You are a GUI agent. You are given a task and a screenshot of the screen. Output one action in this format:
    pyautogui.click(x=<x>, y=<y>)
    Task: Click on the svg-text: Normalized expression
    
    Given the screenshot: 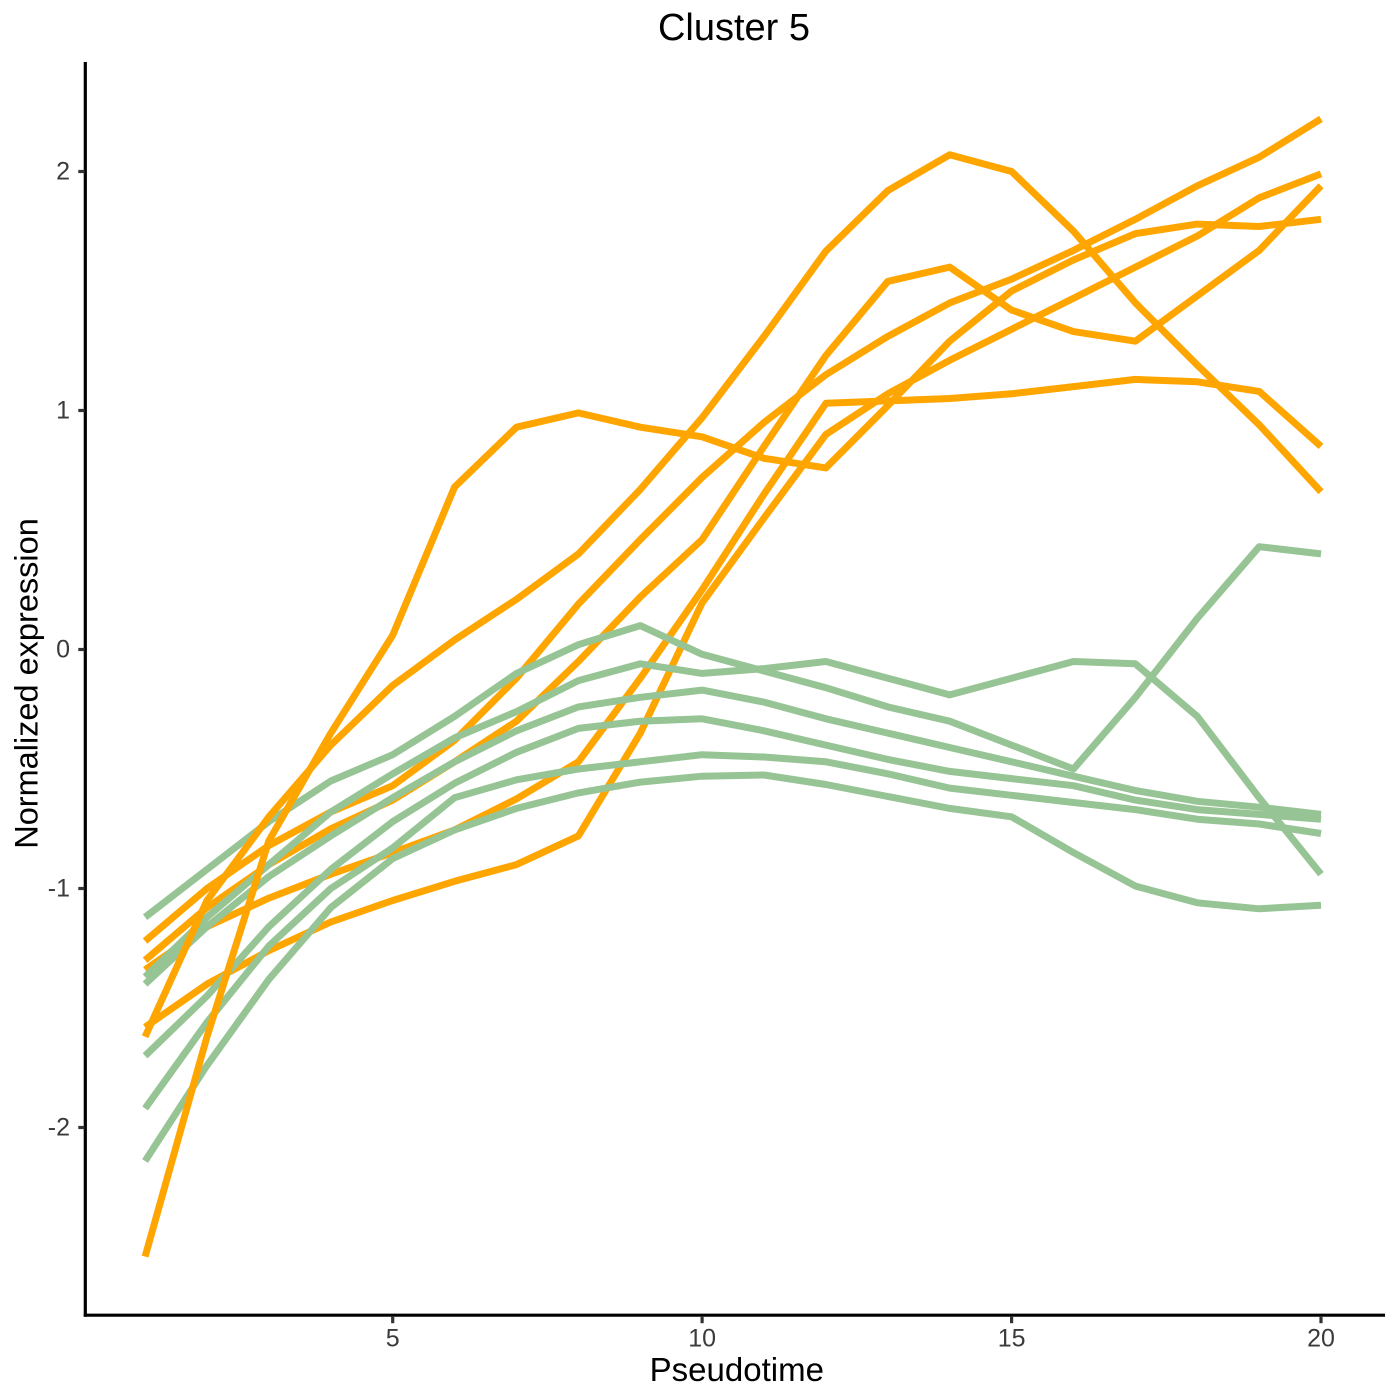 What is the action you would take?
    pyautogui.click(x=27, y=683)
    